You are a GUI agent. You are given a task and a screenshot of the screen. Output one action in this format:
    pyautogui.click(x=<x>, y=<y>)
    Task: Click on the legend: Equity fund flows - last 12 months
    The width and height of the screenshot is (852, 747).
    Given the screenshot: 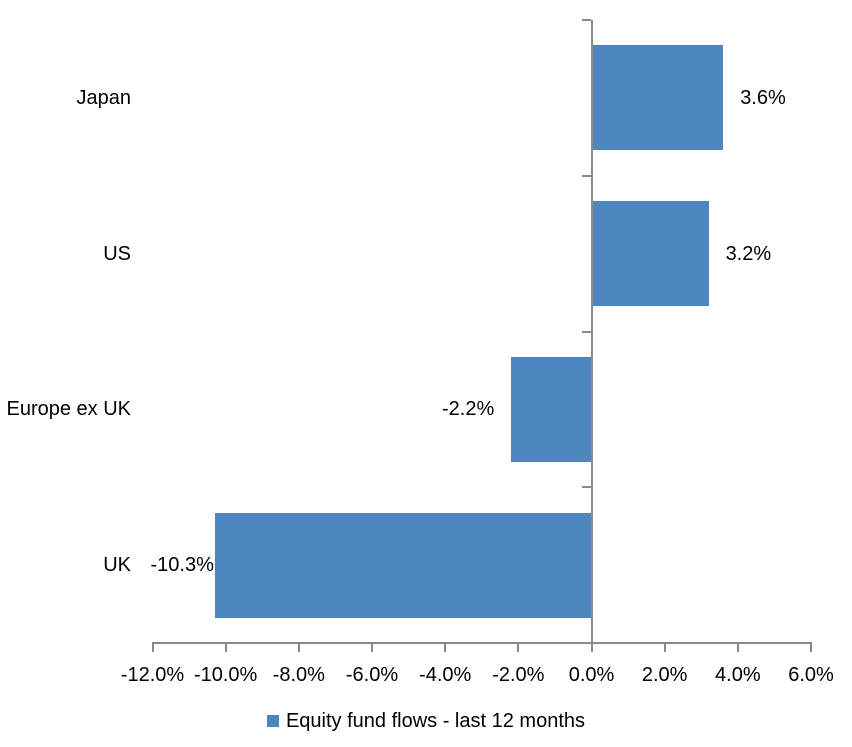 What is the action you would take?
    pyautogui.click(x=426, y=721)
    